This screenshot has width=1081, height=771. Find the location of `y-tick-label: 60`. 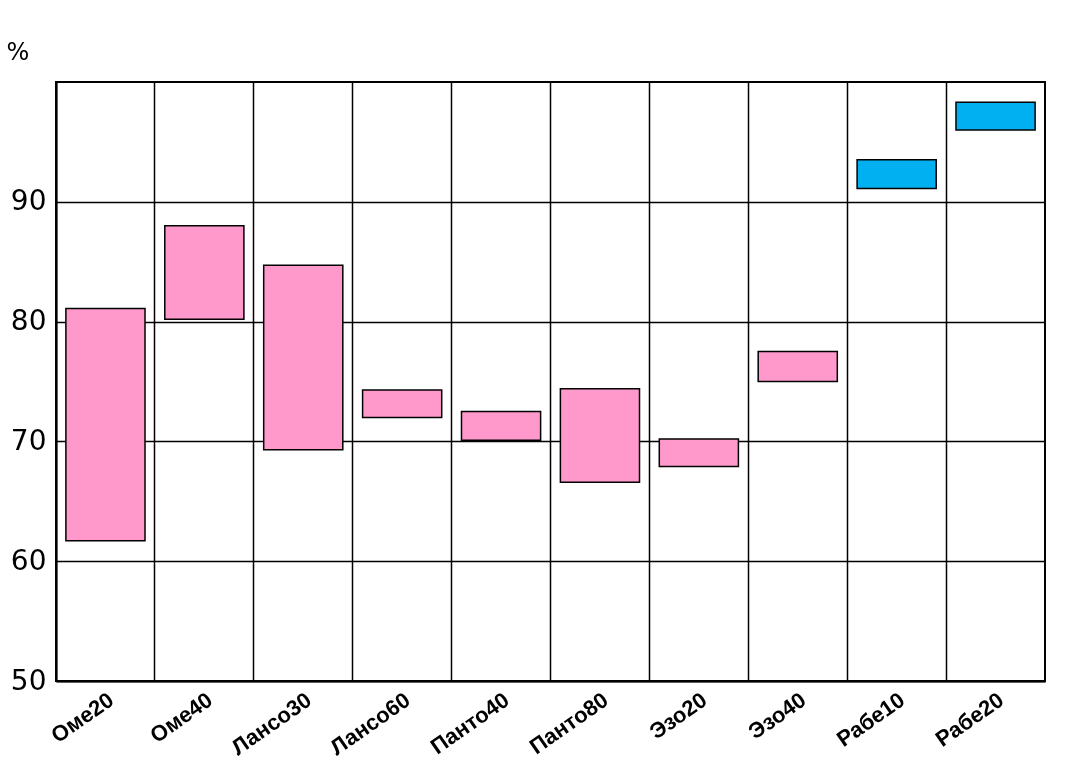

y-tick-label: 60 is located at coordinates (28, 560).